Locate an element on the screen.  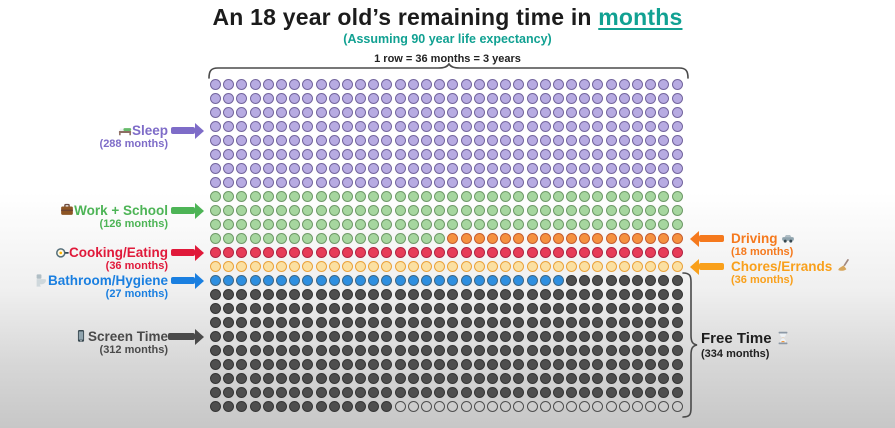
title-highlight: months is located at coordinates (640, 17).